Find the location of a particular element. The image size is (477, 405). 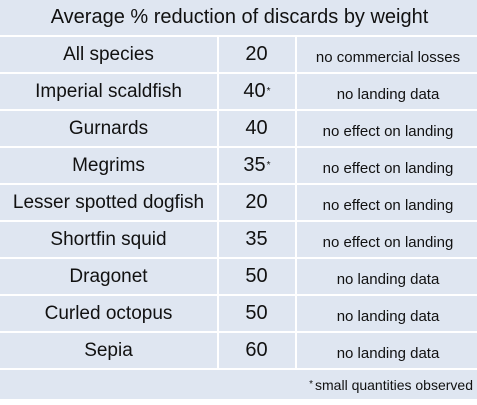

species-cell: Imperial scaldfish is located at coordinates (108, 91).